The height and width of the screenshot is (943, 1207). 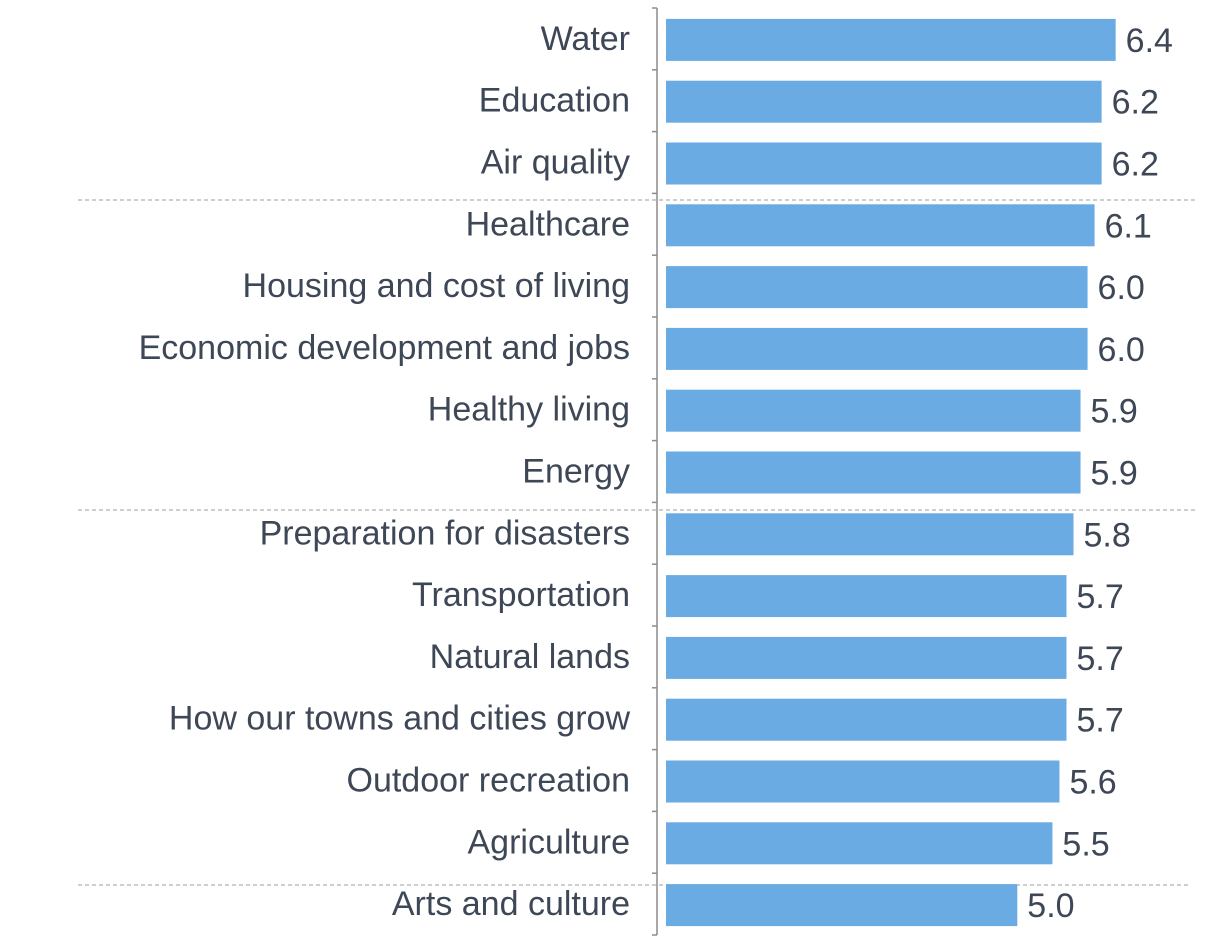 What do you see at coordinates (384, 348) in the screenshot?
I see `category-label: Economic development and jobs` at bounding box center [384, 348].